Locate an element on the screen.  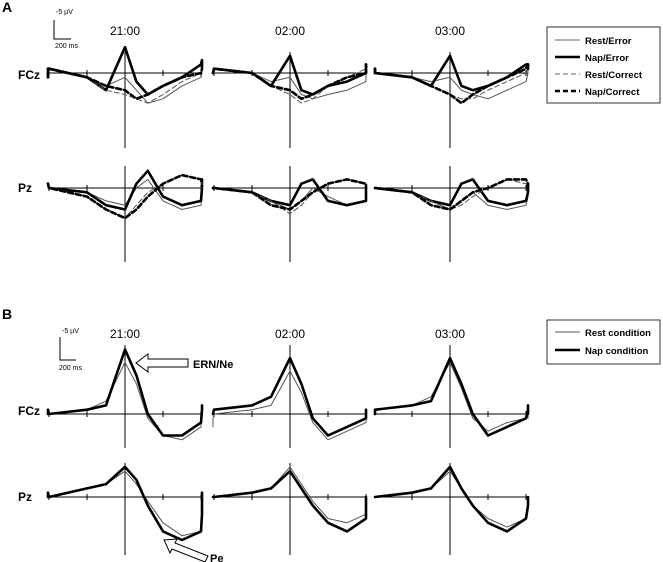
panel-b-time-1: 21:00 is located at coordinates (125, 334).